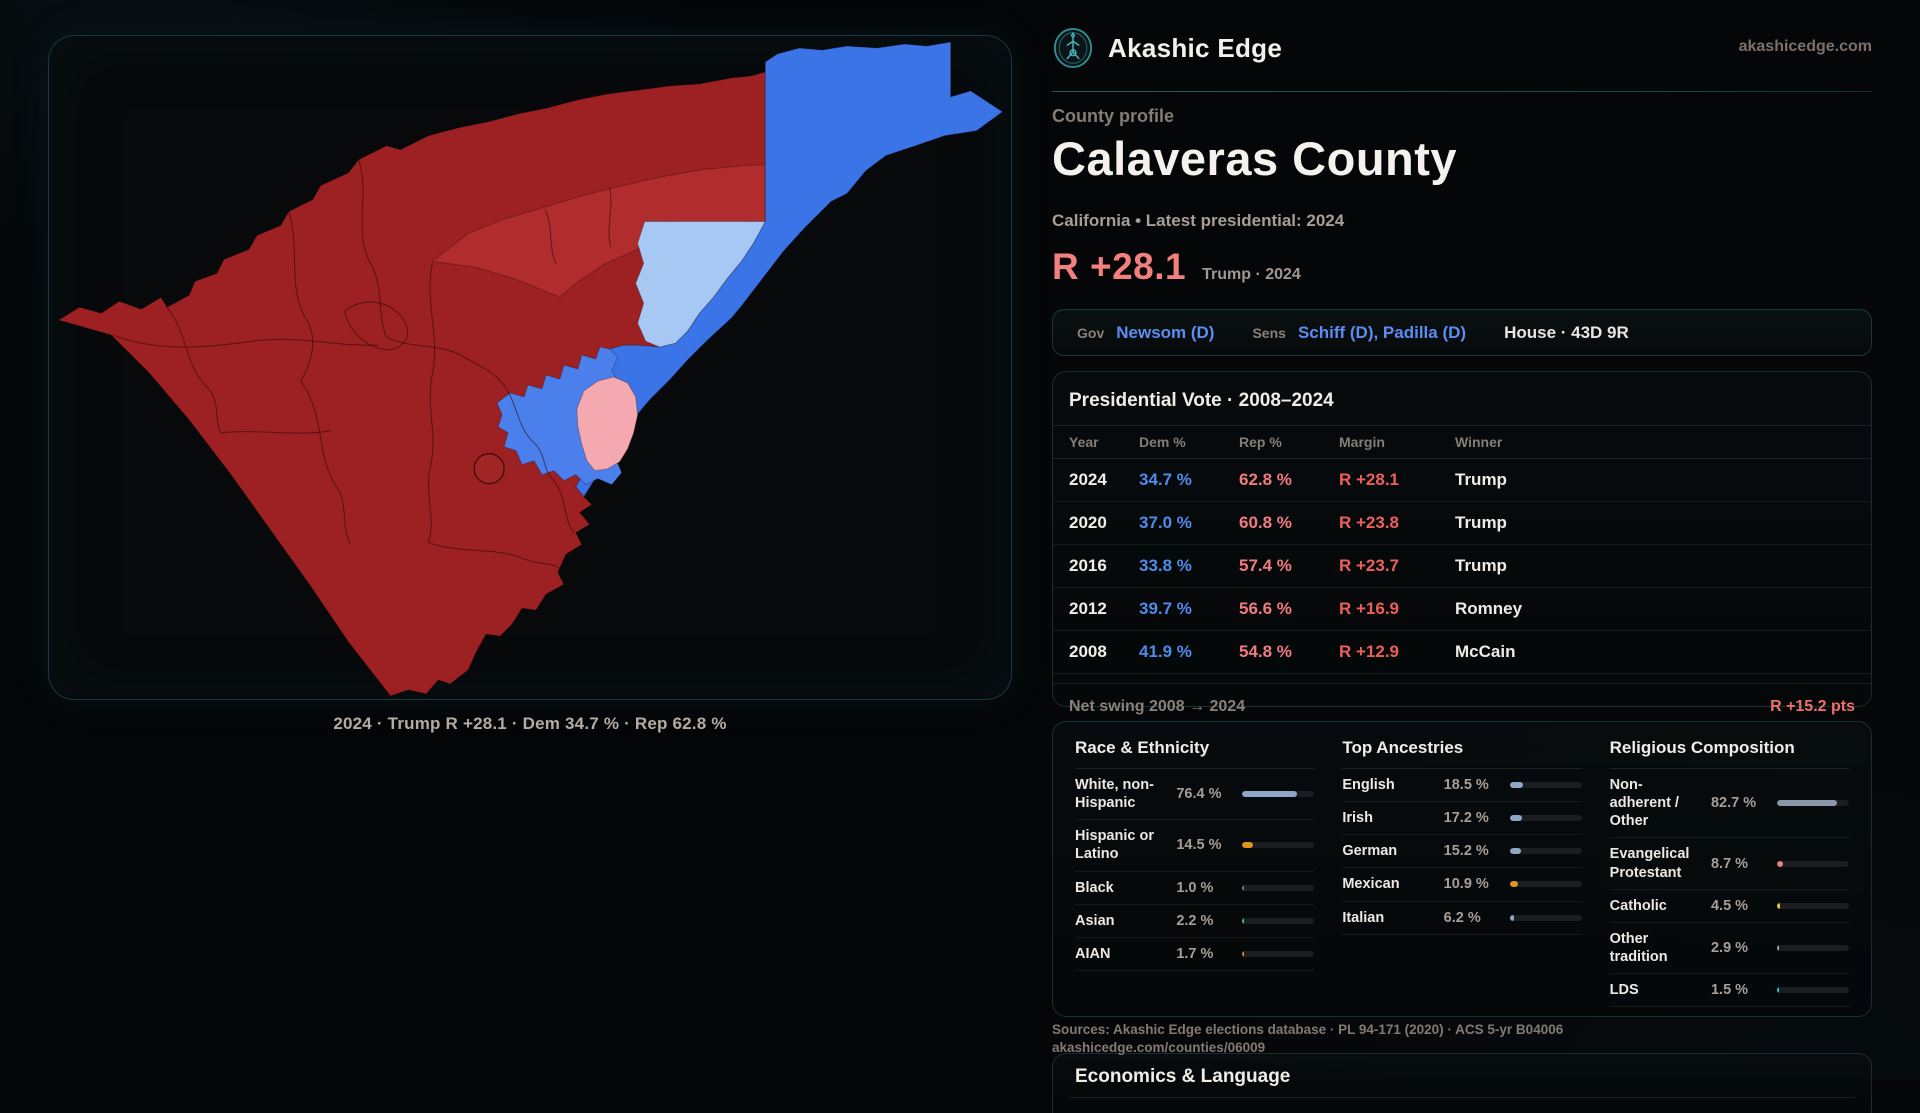 The image size is (1920, 1113). What do you see at coordinates (489, 469) in the screenshot?
I see `map-region-small-circle` at bounding box center [489, 469].